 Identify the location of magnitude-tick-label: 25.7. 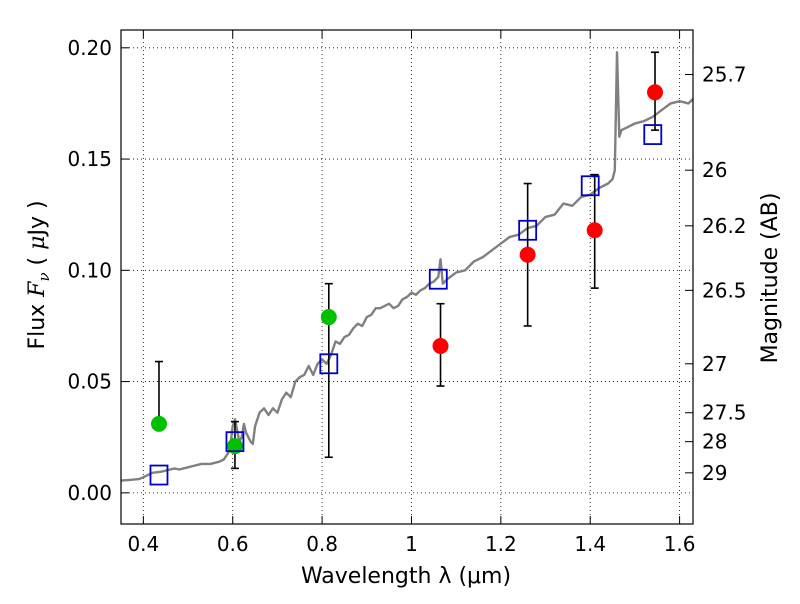
(724, 75).